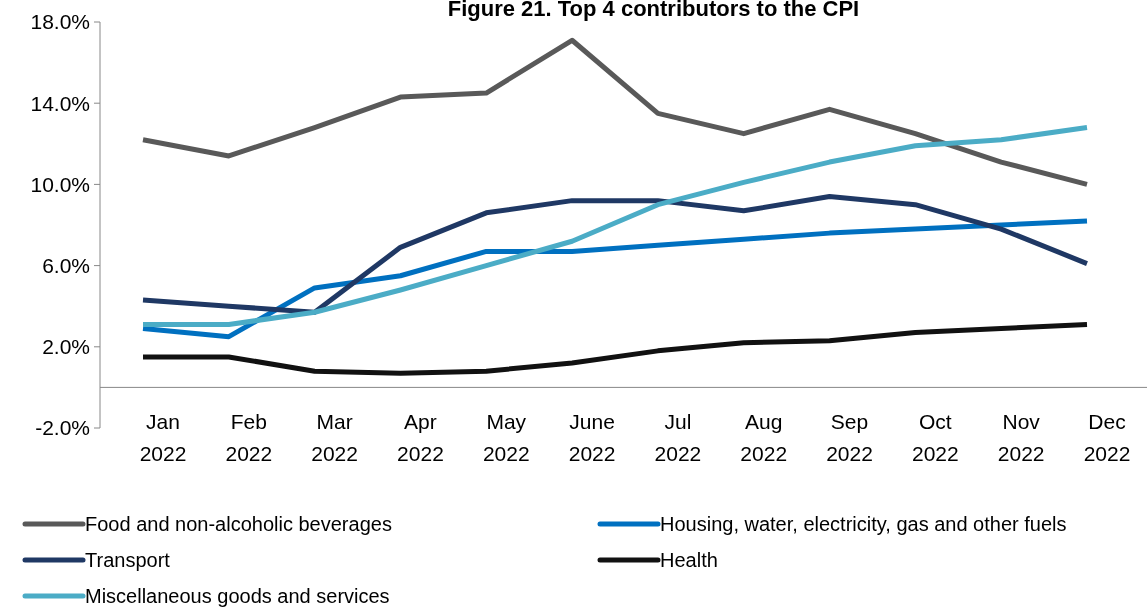 The width and height of the screenshot is (1147, 610). Describe the element at coordinates (60, 103) in the screenshot. I see `y-tick-label: 14.0%` at that location.